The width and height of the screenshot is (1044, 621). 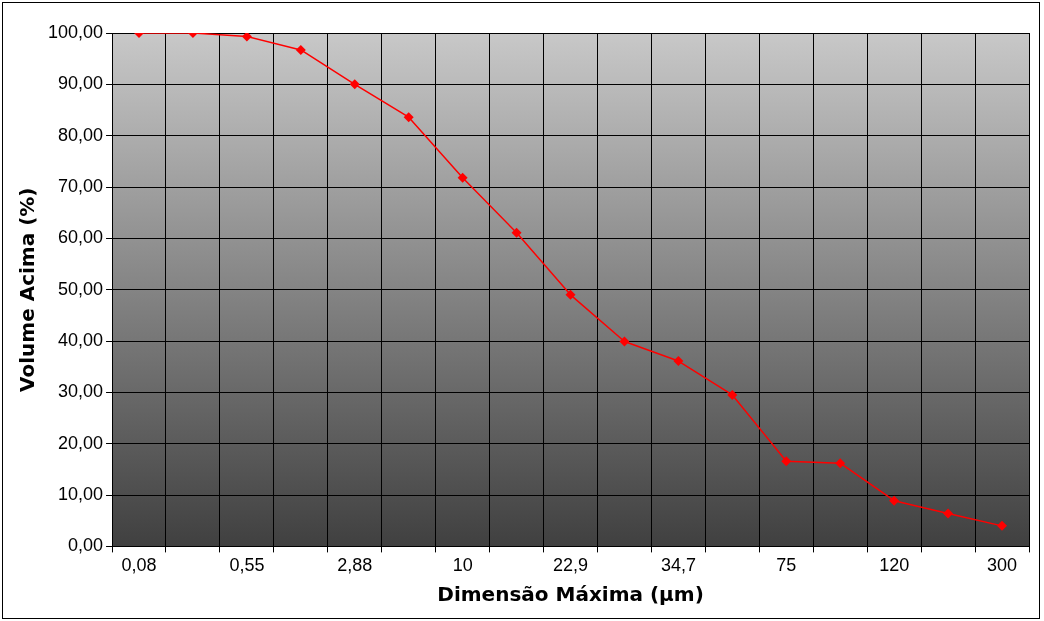 What do you see at coordinates (247, 565) in the screenshot?
I see `x-tick-label: 0,55` at bounding box center [247, 565].